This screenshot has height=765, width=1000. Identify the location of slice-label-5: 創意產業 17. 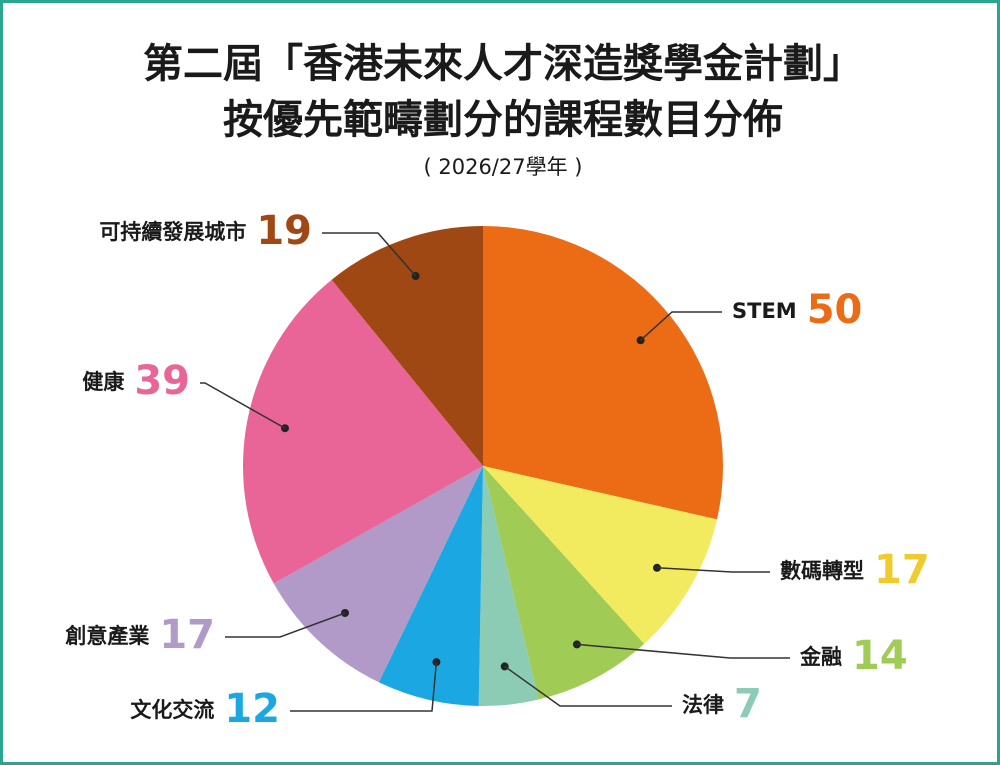
(140, 635).